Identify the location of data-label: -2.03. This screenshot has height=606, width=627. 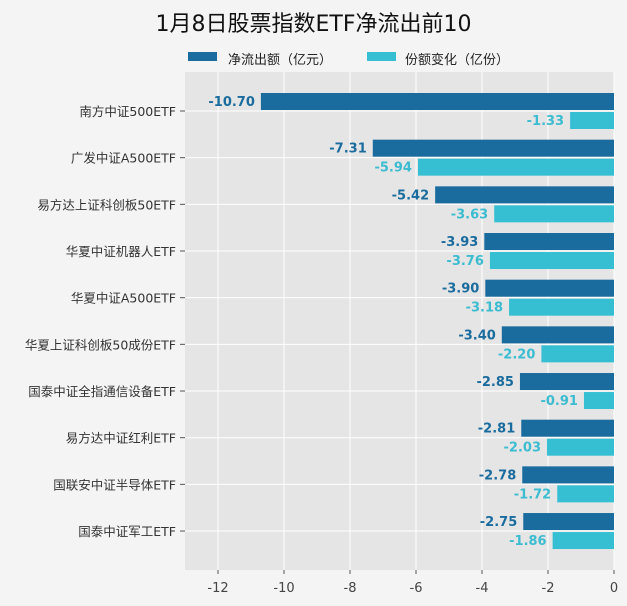
(522, 448).